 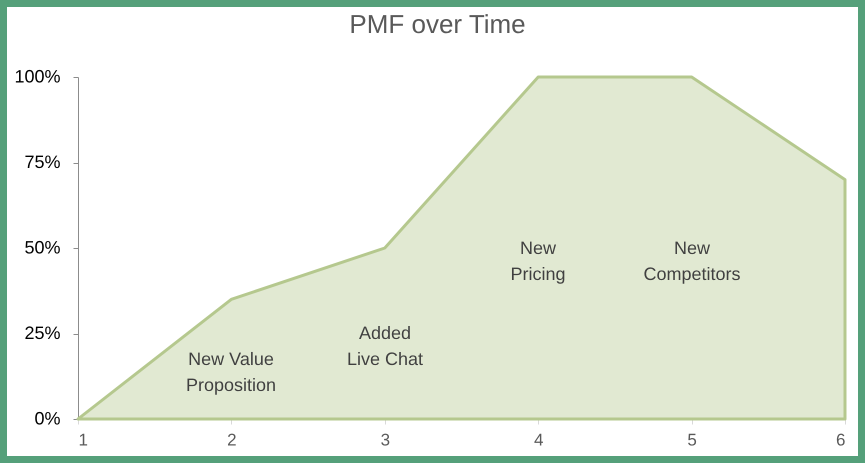 I want to click on y-tick-label: 100%, so click(x=37, y=76).